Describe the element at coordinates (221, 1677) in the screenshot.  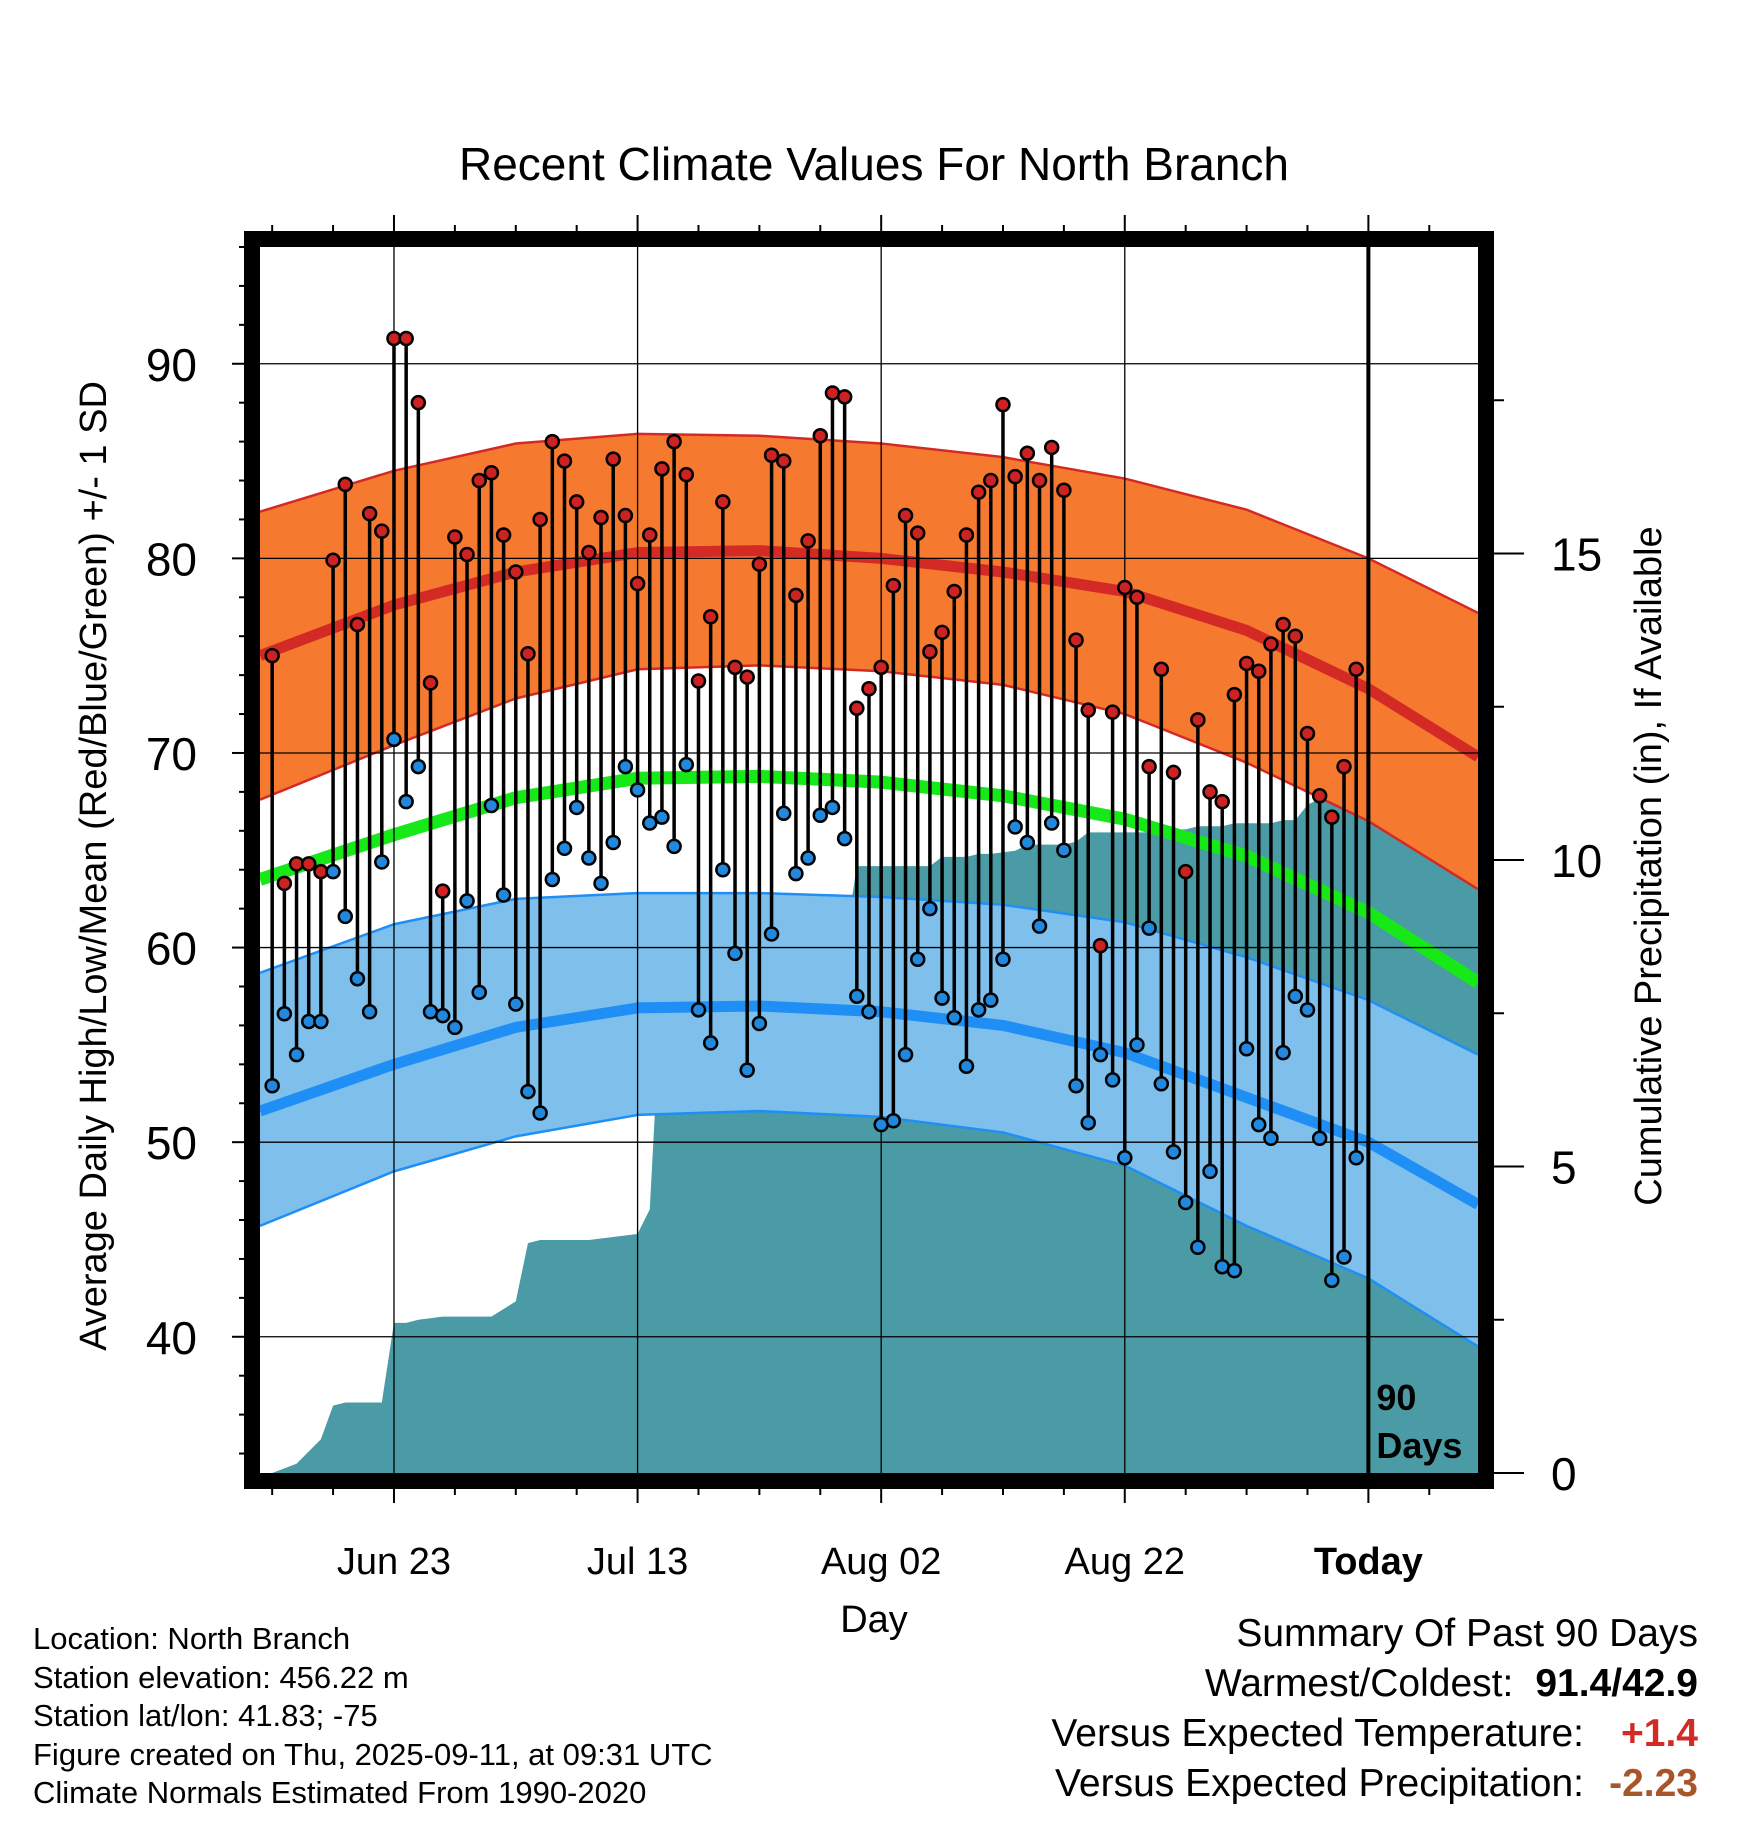
I see `elevation-text: Station elevation: 456.22 m` at that location.